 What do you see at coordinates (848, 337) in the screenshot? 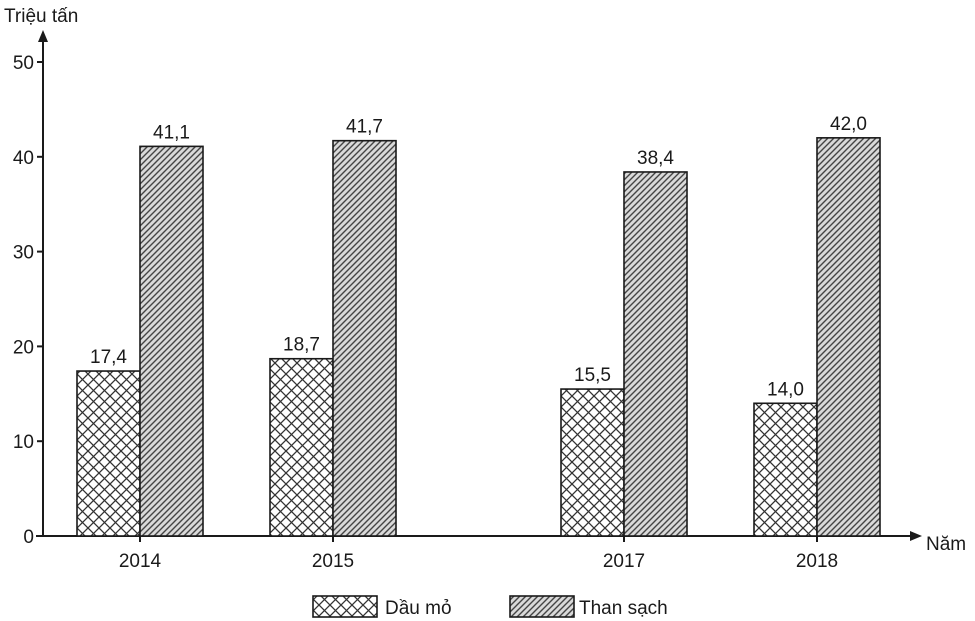
I see `bar-than-sach-2018` at bounding box center [848, 337].